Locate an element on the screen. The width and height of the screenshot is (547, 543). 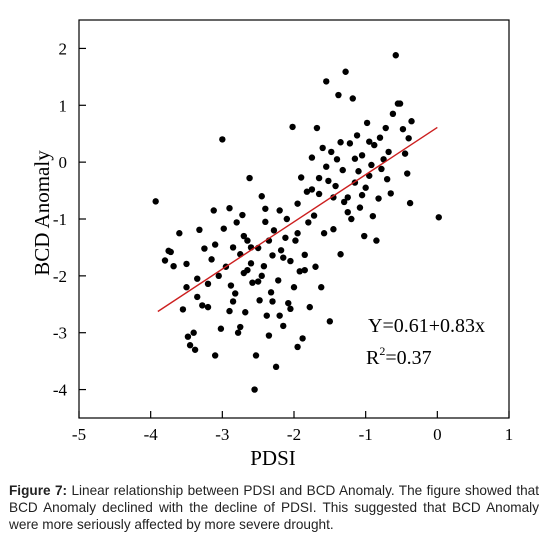
x-tick-label: -4 is located at coordinates (151, 434).